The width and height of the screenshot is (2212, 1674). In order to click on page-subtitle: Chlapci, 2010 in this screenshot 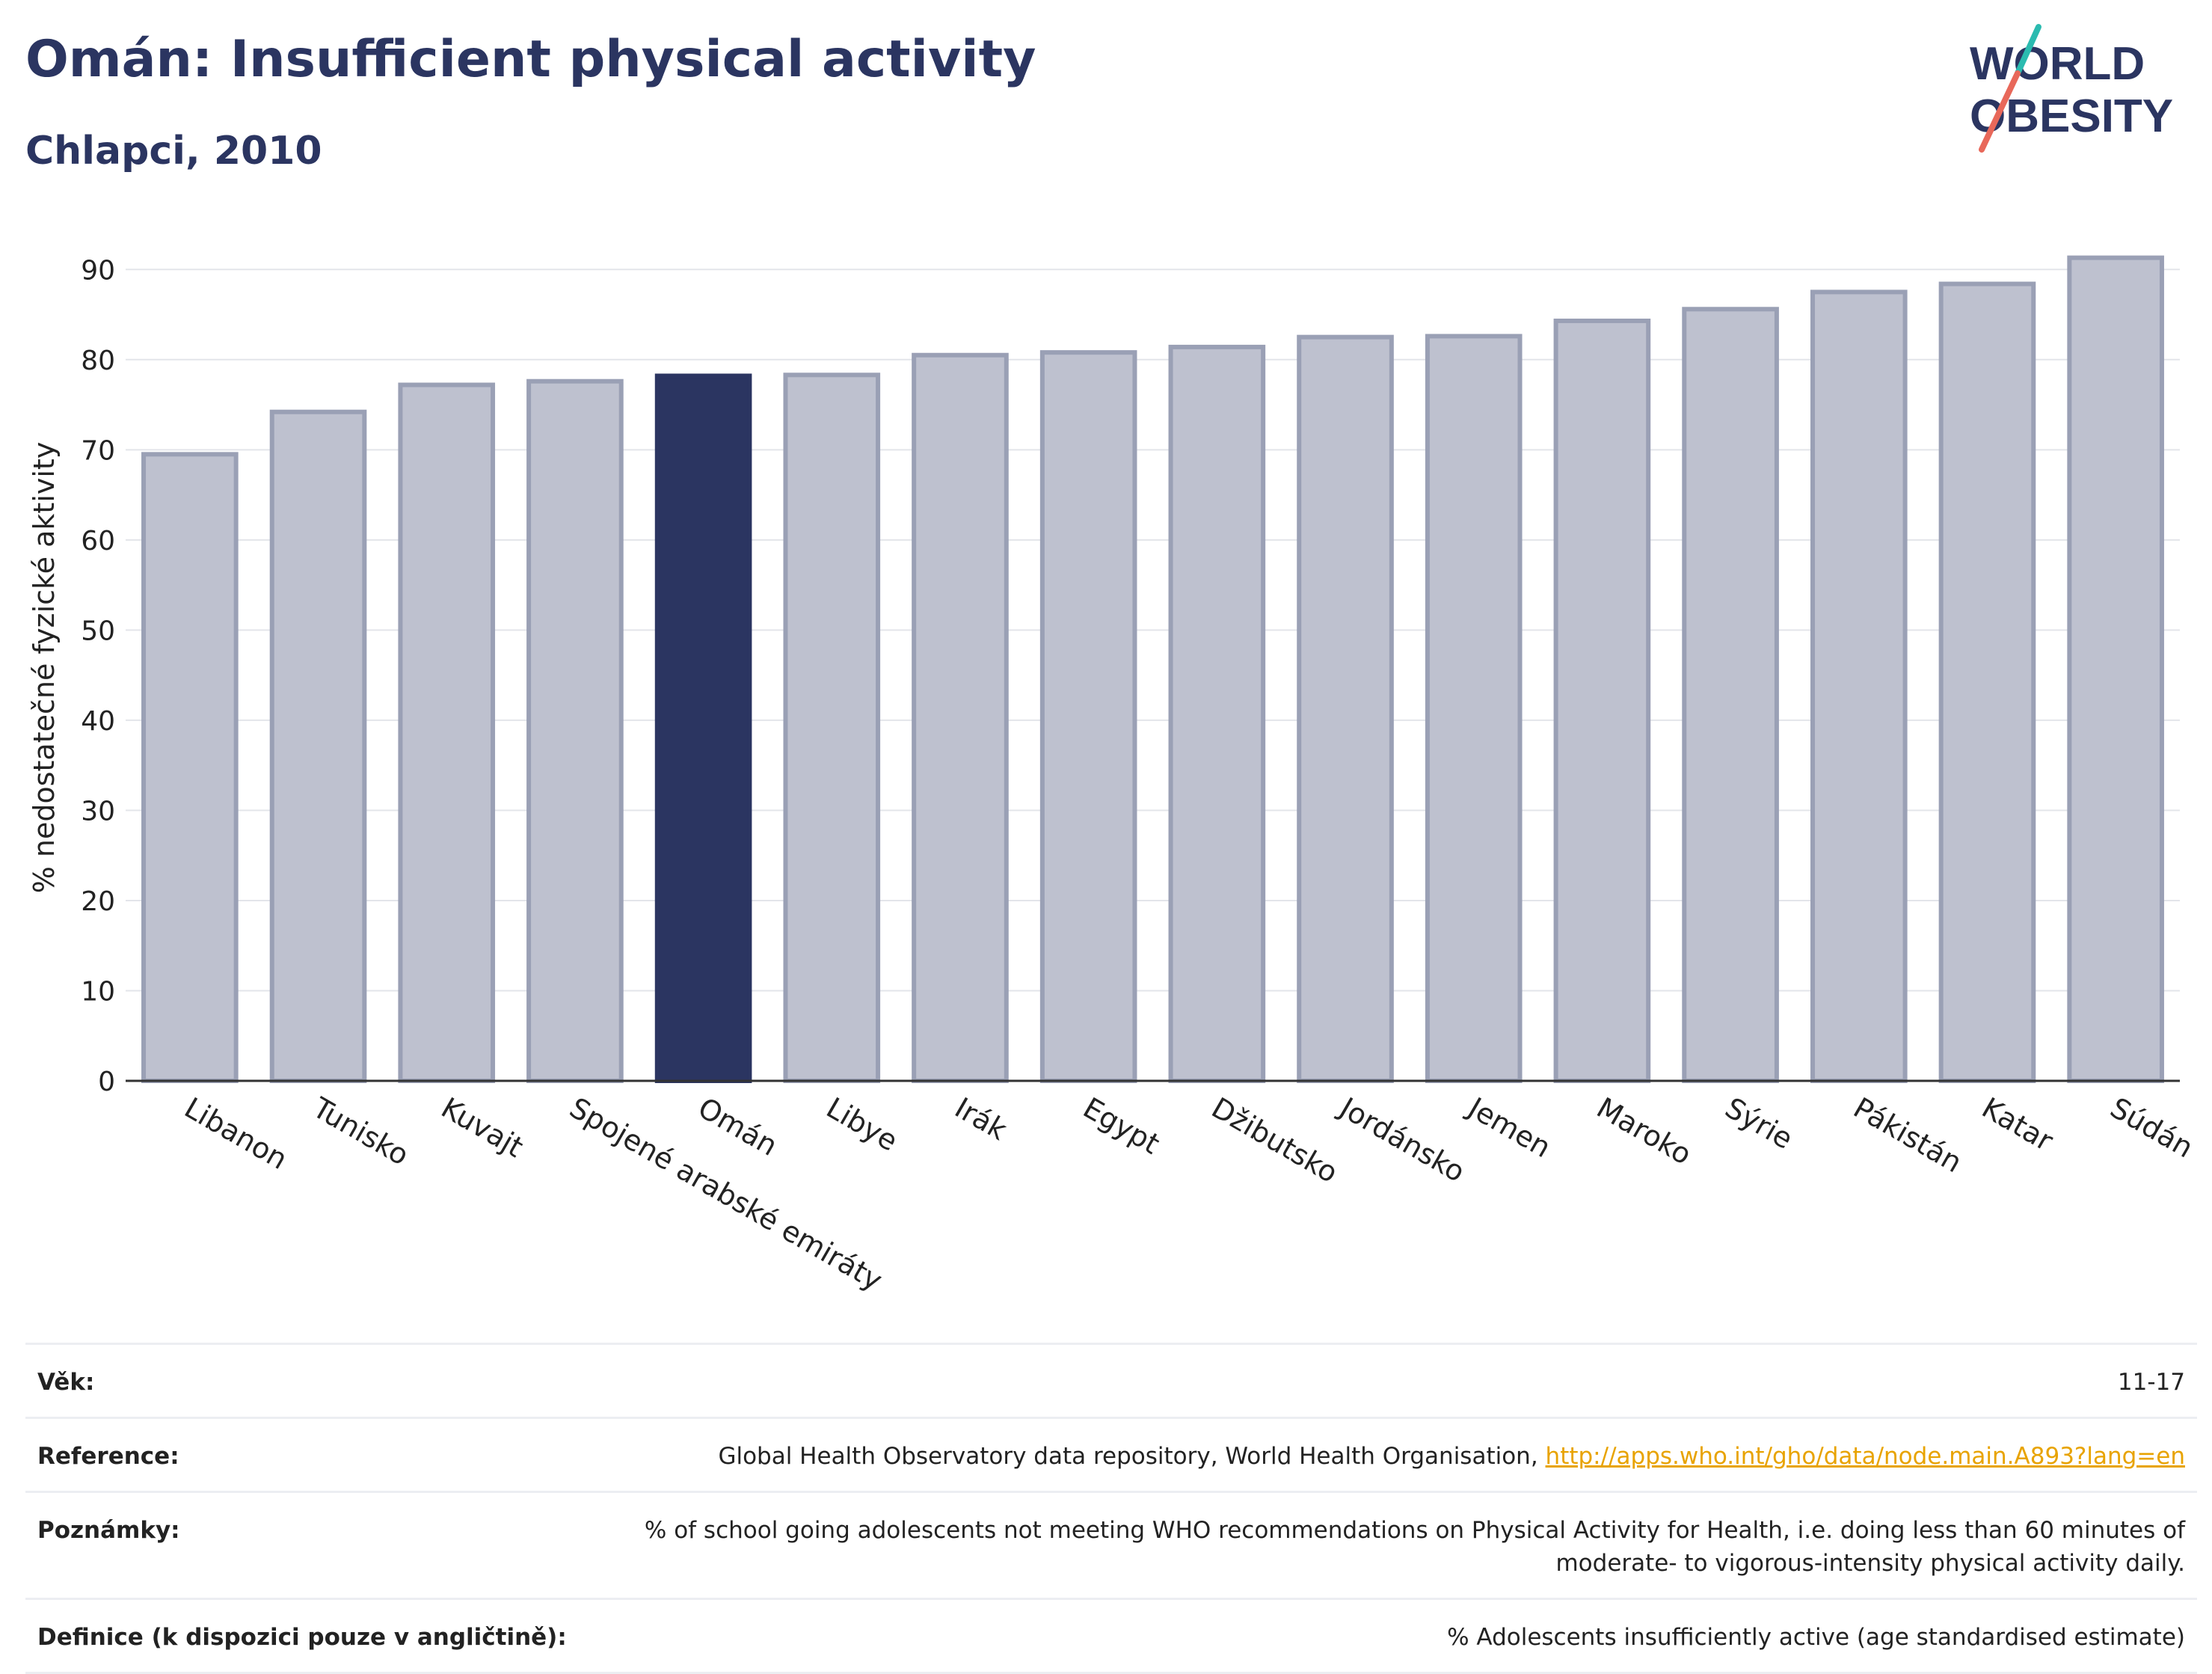, I will do `click(173, 152)`.